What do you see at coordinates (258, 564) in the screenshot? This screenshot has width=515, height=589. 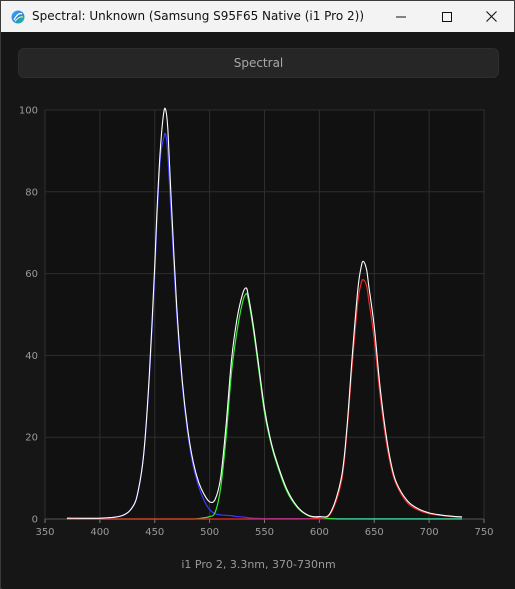 I see `chart-caption: i1 Pro 2, 3.3nm, 370-730nm` at bounding box center [258, 564].